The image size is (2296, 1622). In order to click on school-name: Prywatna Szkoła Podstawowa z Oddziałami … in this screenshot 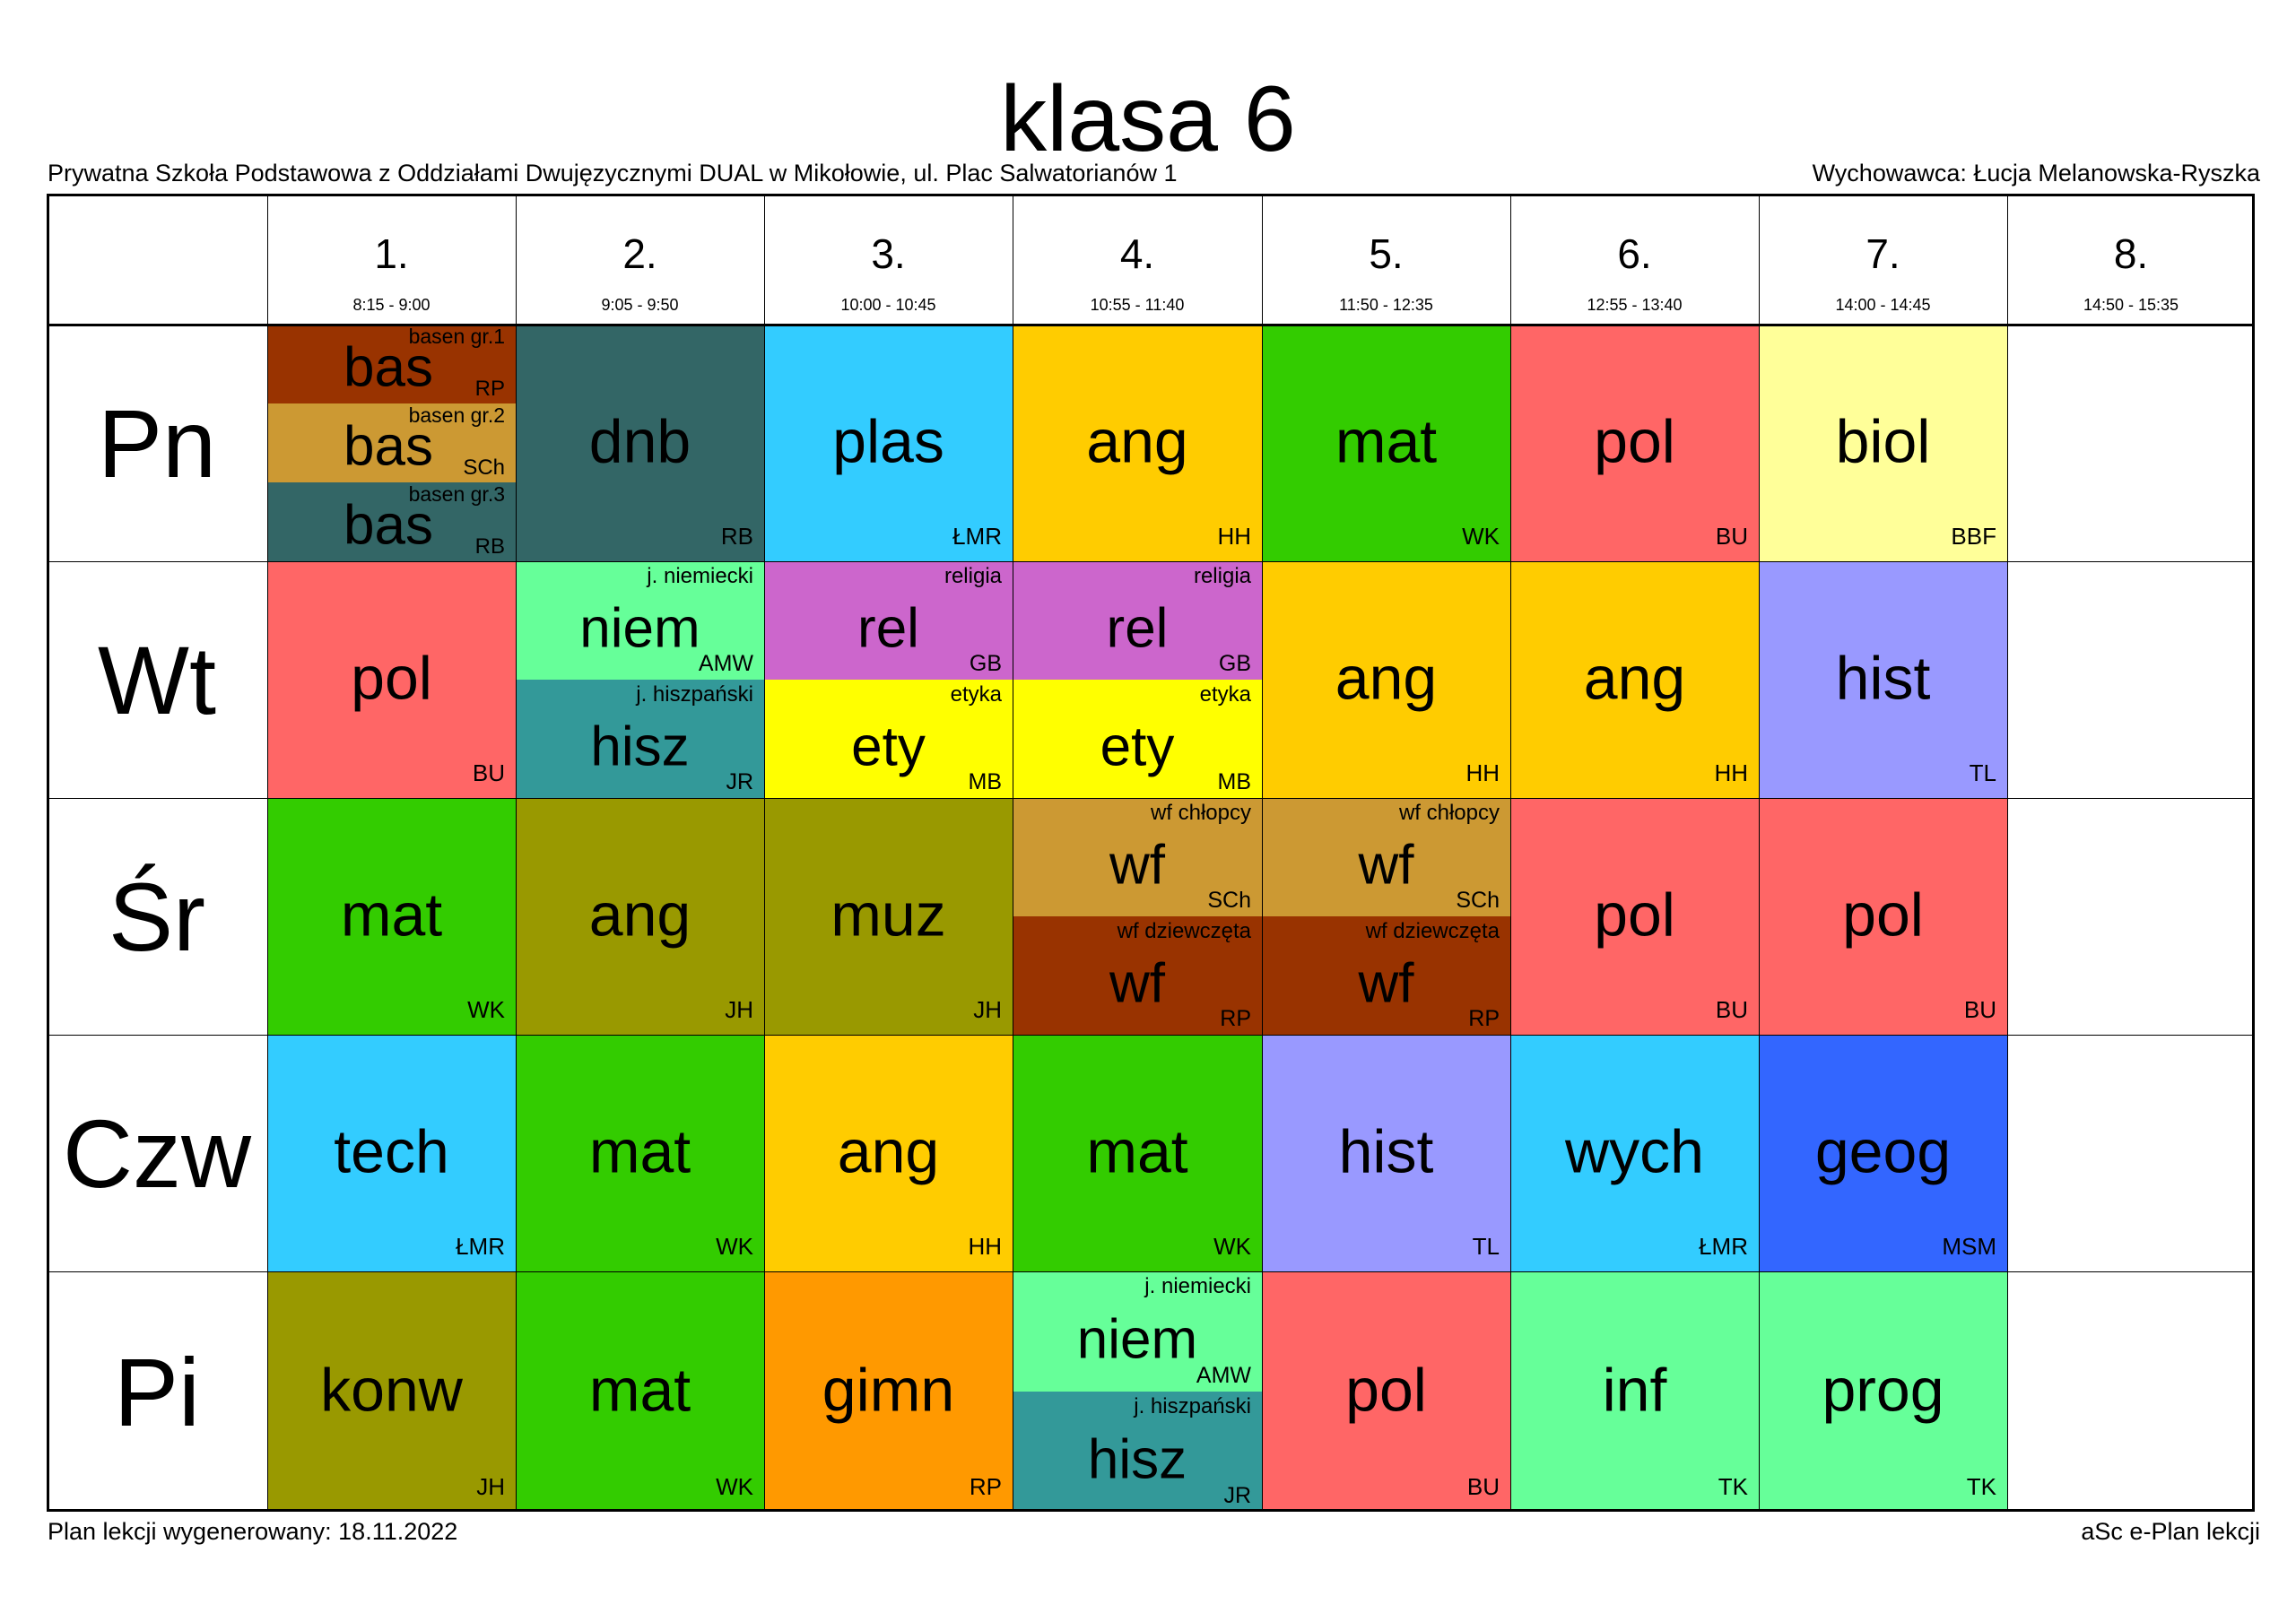, I will do `click(613, 173)`.